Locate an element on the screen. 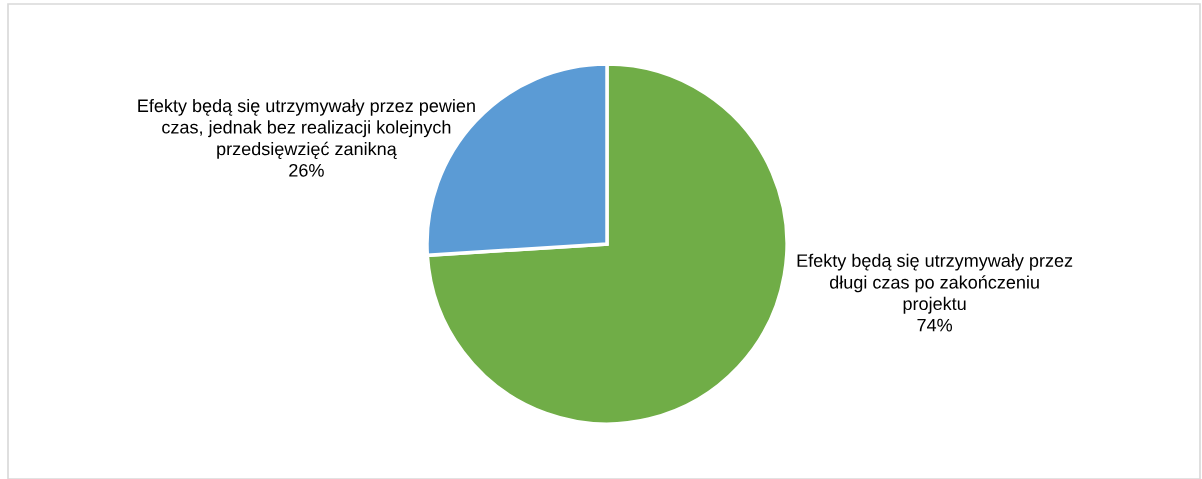  data-label: 26% is located at coordinates (306, 170).